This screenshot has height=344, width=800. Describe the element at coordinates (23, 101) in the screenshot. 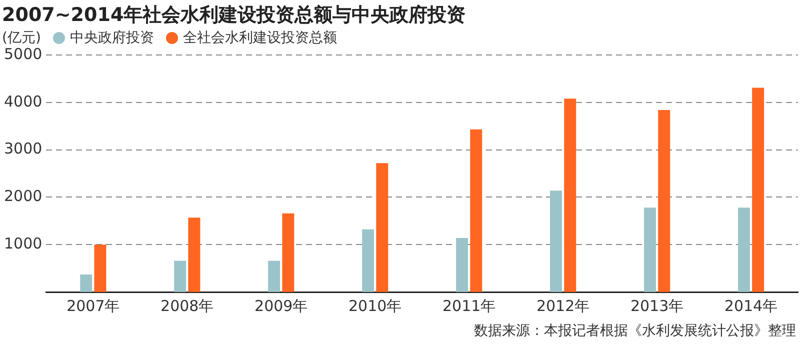

I see `y-tick-label: 4000` at that location.